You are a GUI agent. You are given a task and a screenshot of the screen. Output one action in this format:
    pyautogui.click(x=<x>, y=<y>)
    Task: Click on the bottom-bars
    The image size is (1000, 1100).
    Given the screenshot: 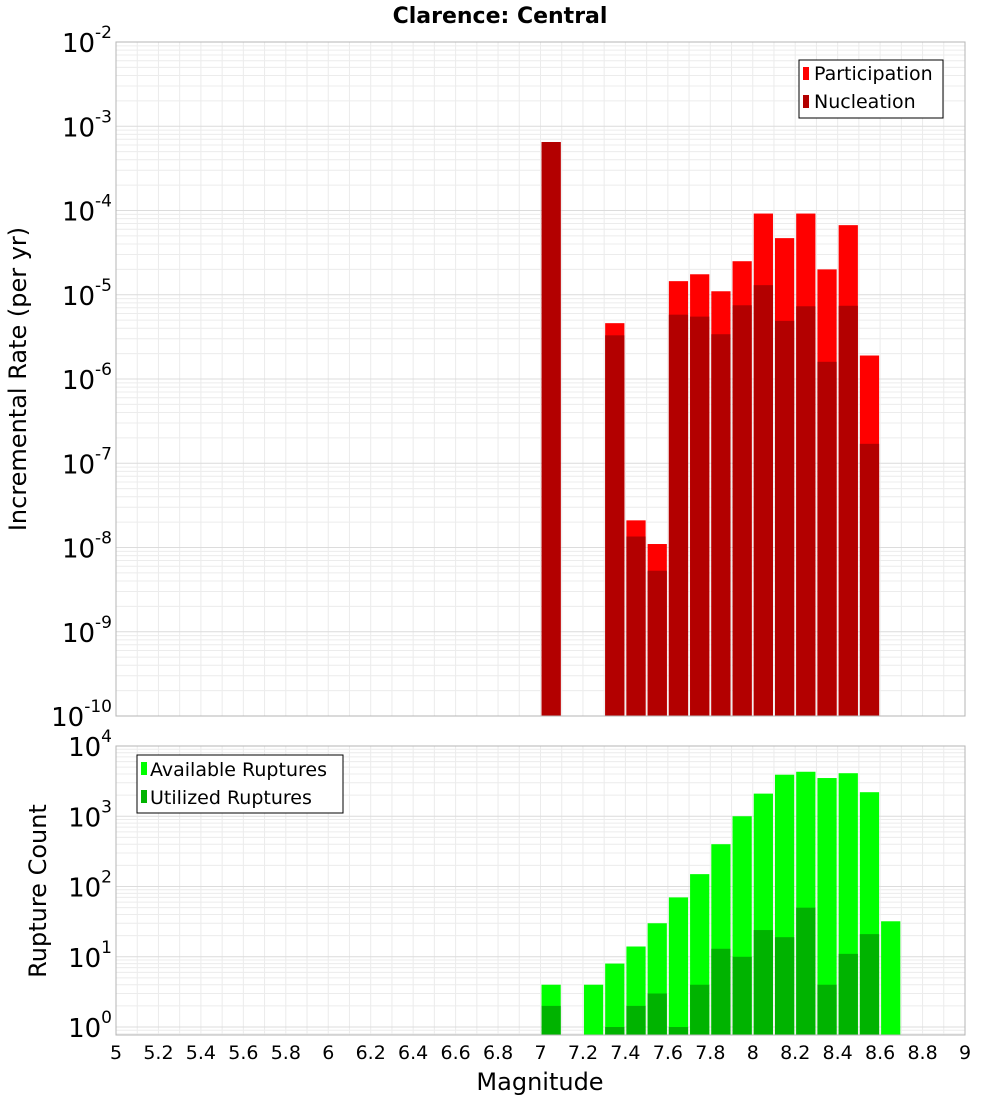 What is the action you would take?
    pyautogui.click(x=721, y=903)
    